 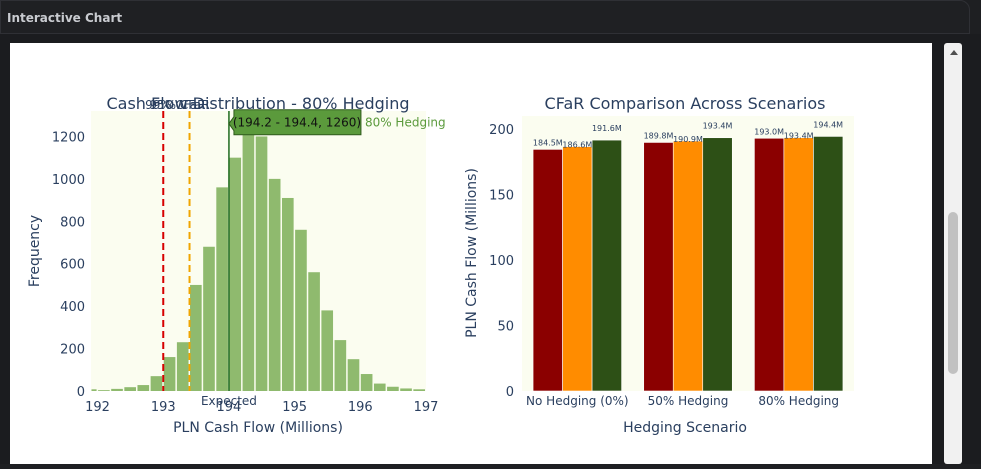 I want to click on histogram-y-tick-label: 200, so click(x=72, y=350).